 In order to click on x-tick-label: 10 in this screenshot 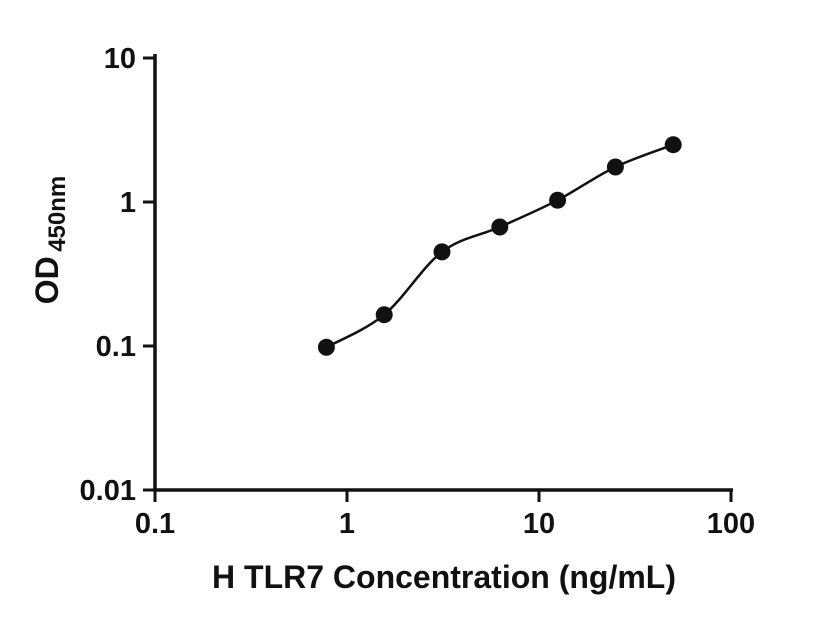, I will do `click(539, 524)`.